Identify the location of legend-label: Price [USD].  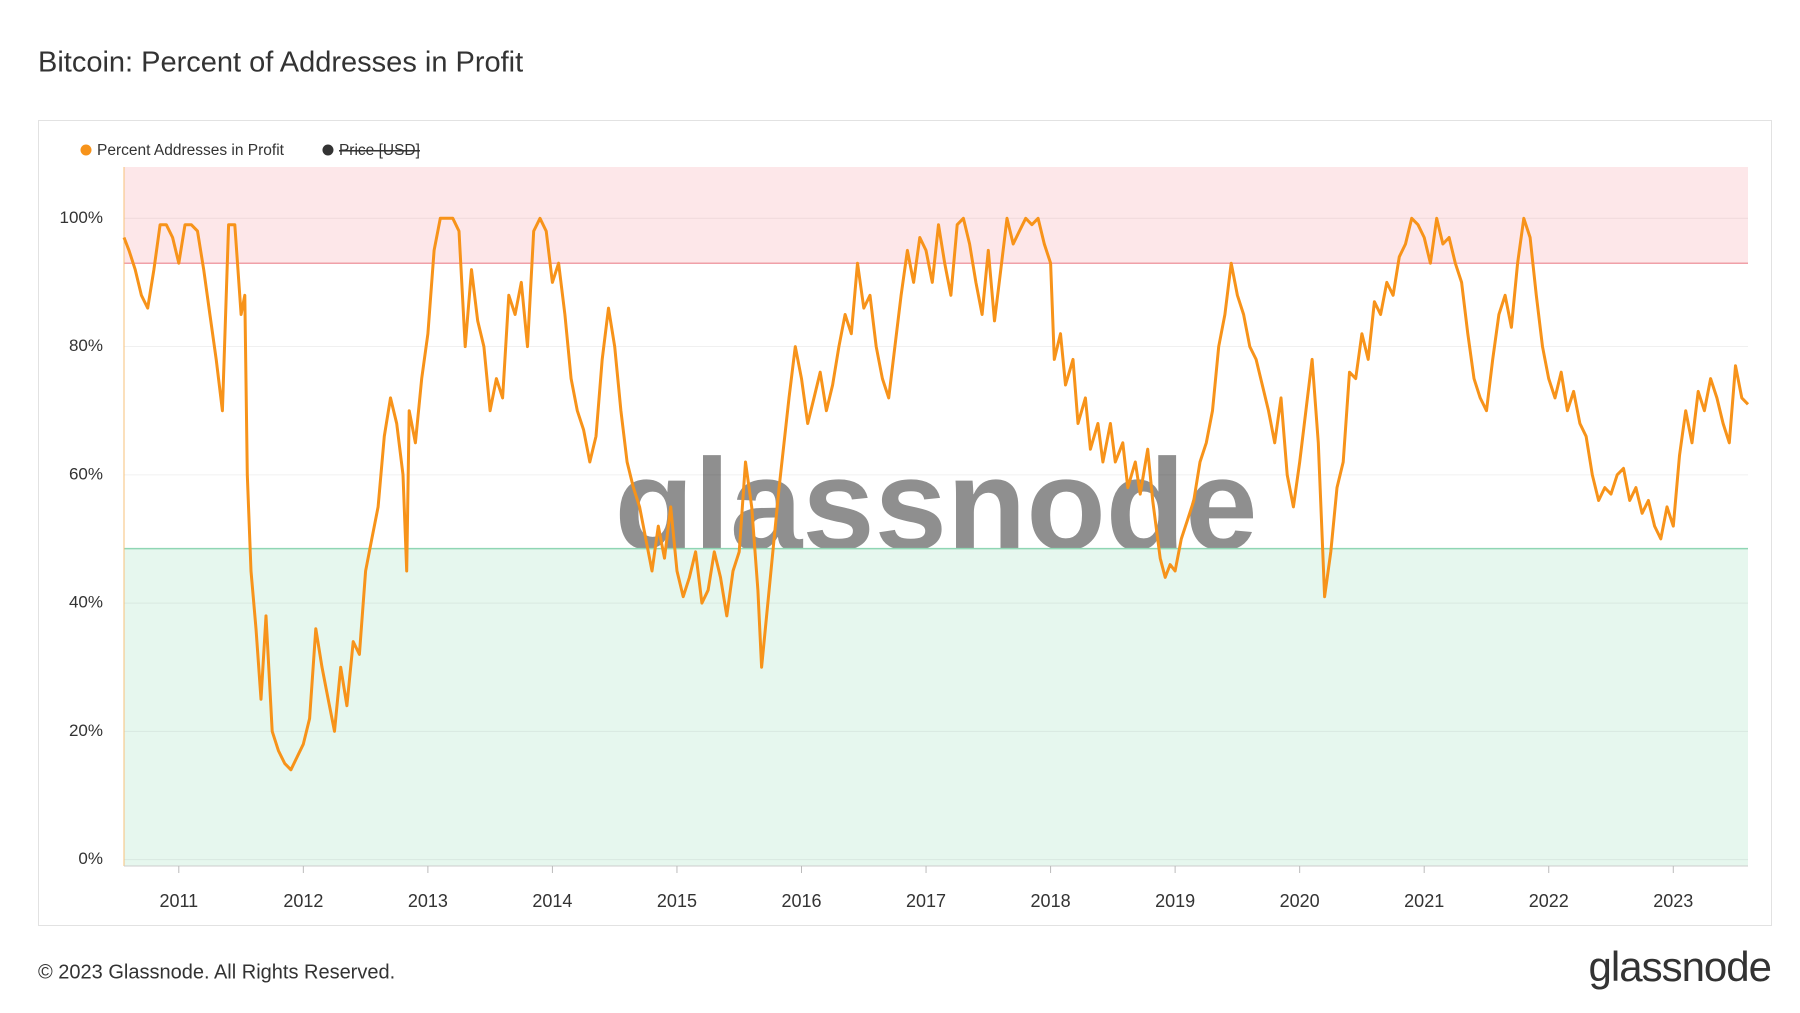
(379, 150).